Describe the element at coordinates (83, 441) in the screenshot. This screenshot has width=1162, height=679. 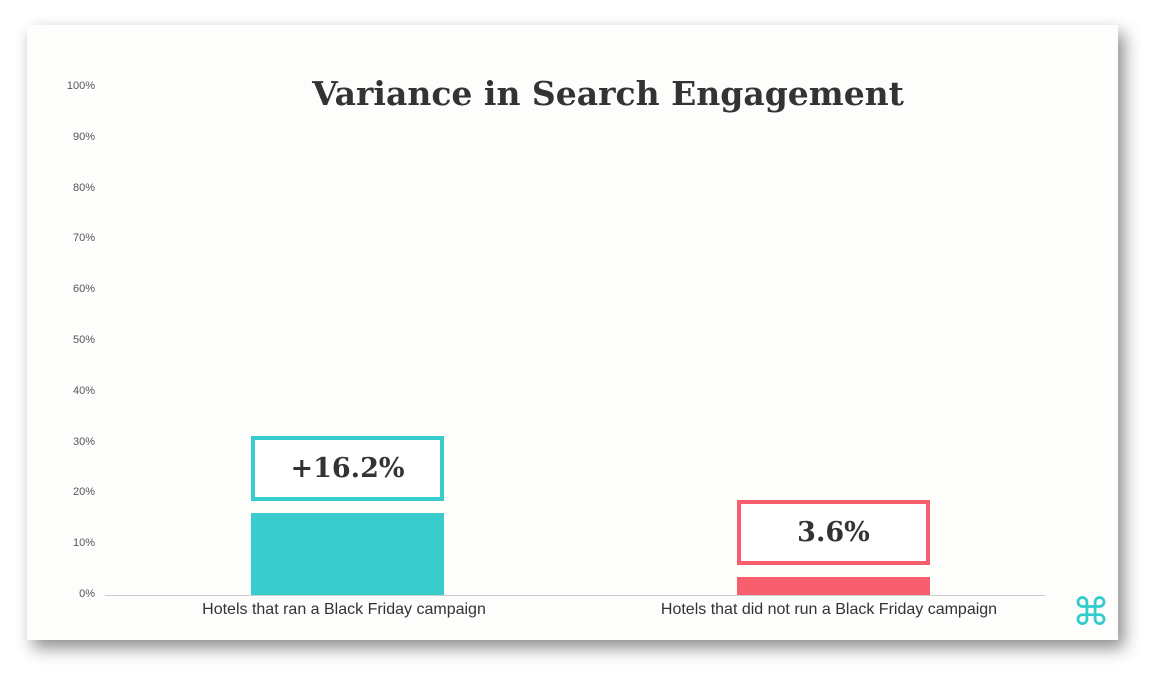
I see `y-tick-label: 30%` at that location.